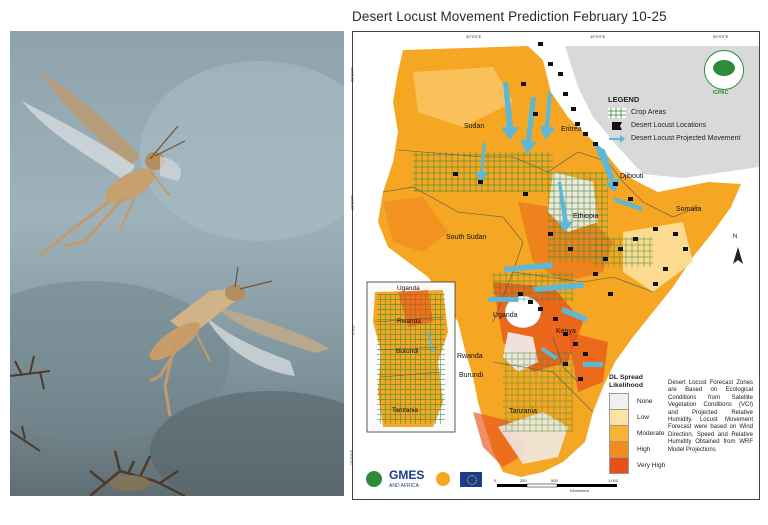  I want to click on label-eritrea: Eritrea, so click(571, 129).